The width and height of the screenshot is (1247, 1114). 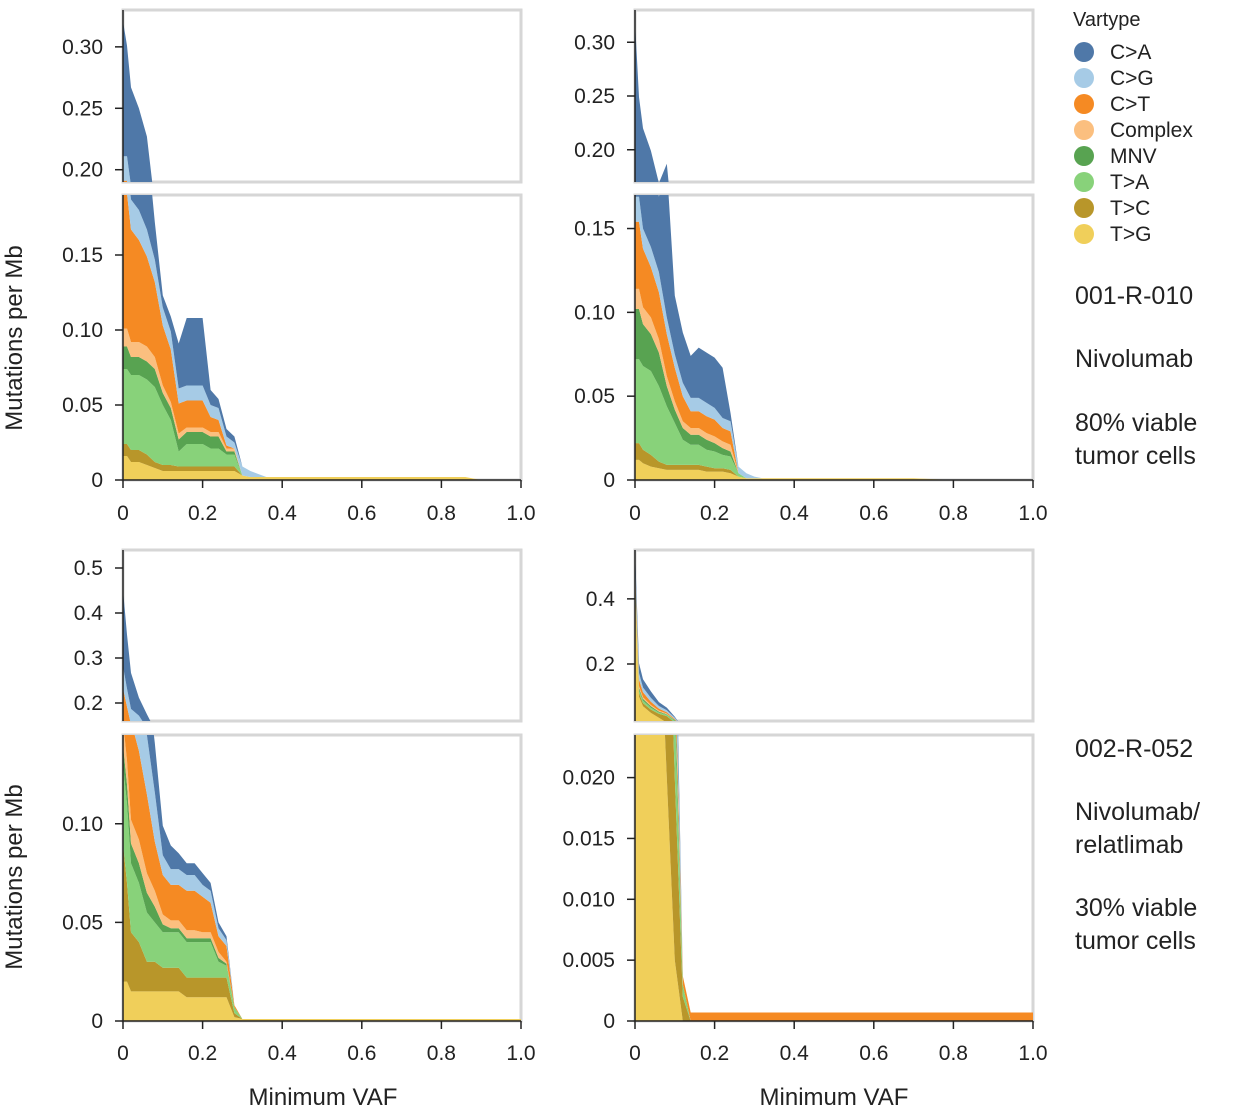 What do you see at coordinates (1130, 52) in the screenshot?
I see `legend-label-c-to-a: C>A` at bounding box center [1130, 52].